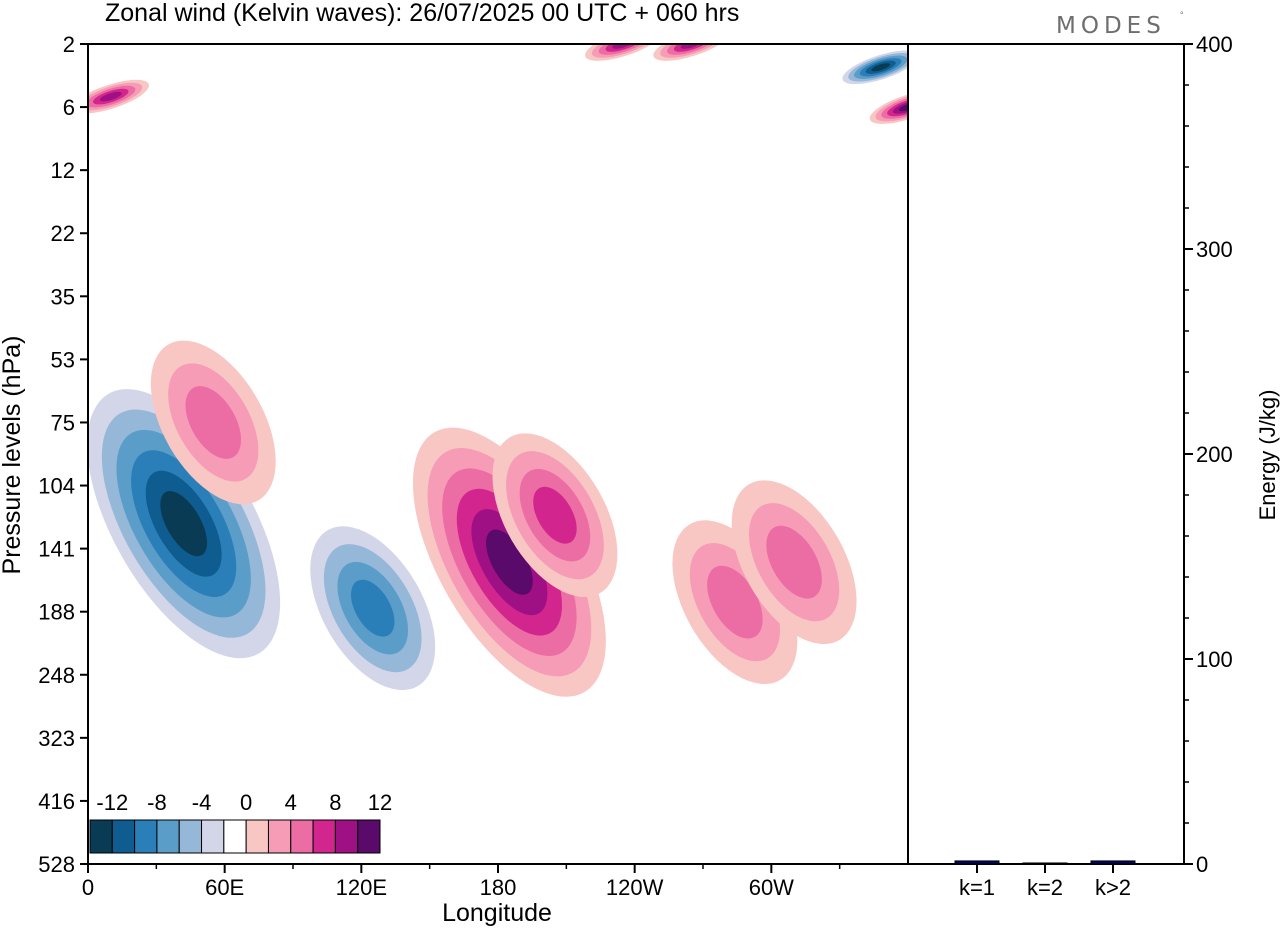  What do you see at coordinates (1214, 44) in the screenshot?
I see `energy-tick-label: 400` at bounding box center [1214, 44].